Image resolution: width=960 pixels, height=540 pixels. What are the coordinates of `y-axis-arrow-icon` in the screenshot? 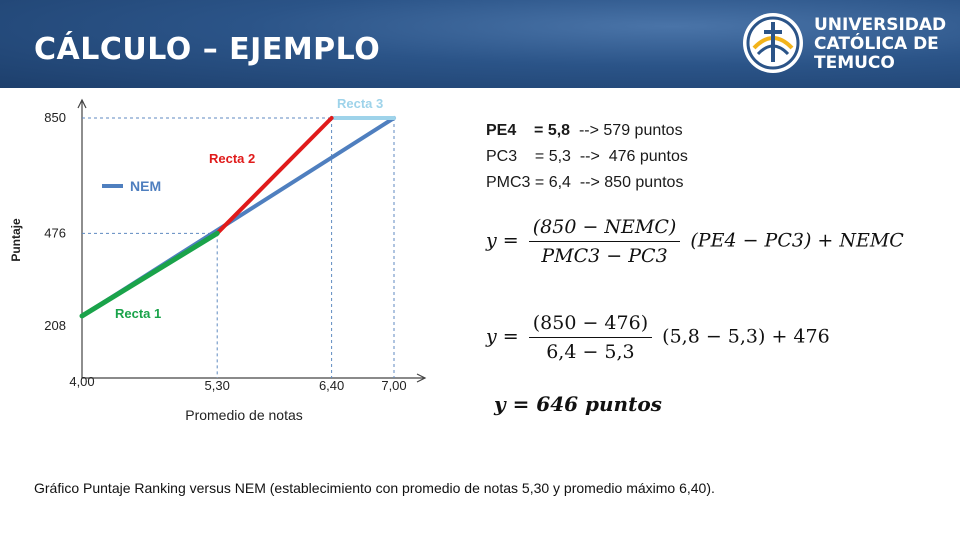 It's located at (82, 103).